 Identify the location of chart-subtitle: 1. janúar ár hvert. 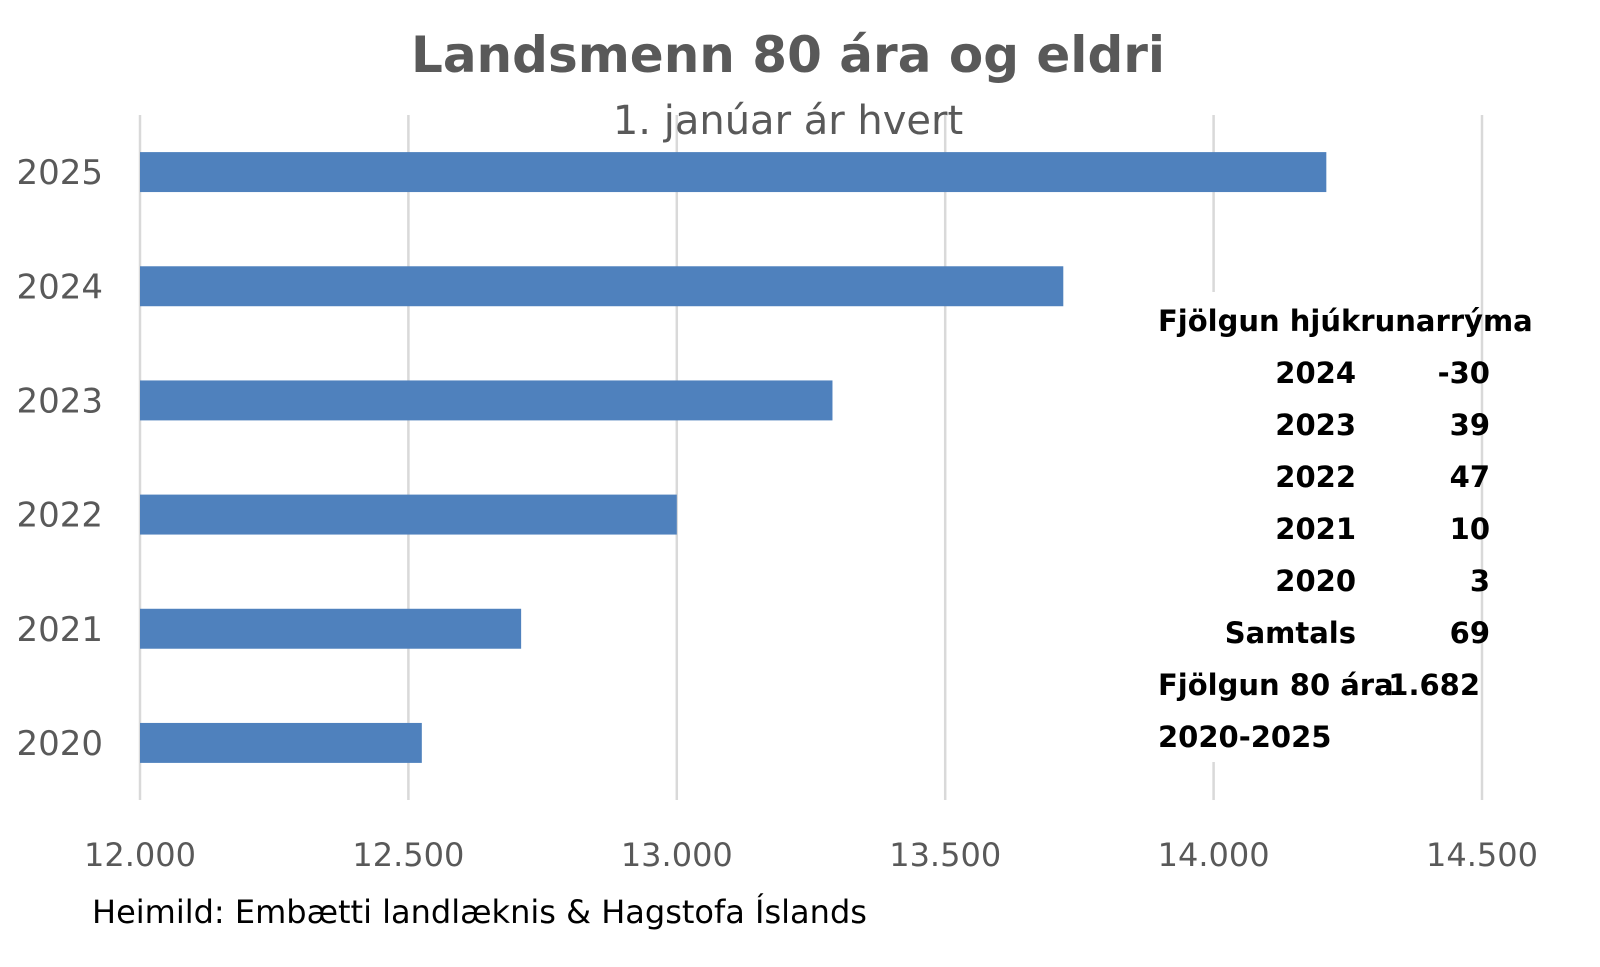
(788, 121).